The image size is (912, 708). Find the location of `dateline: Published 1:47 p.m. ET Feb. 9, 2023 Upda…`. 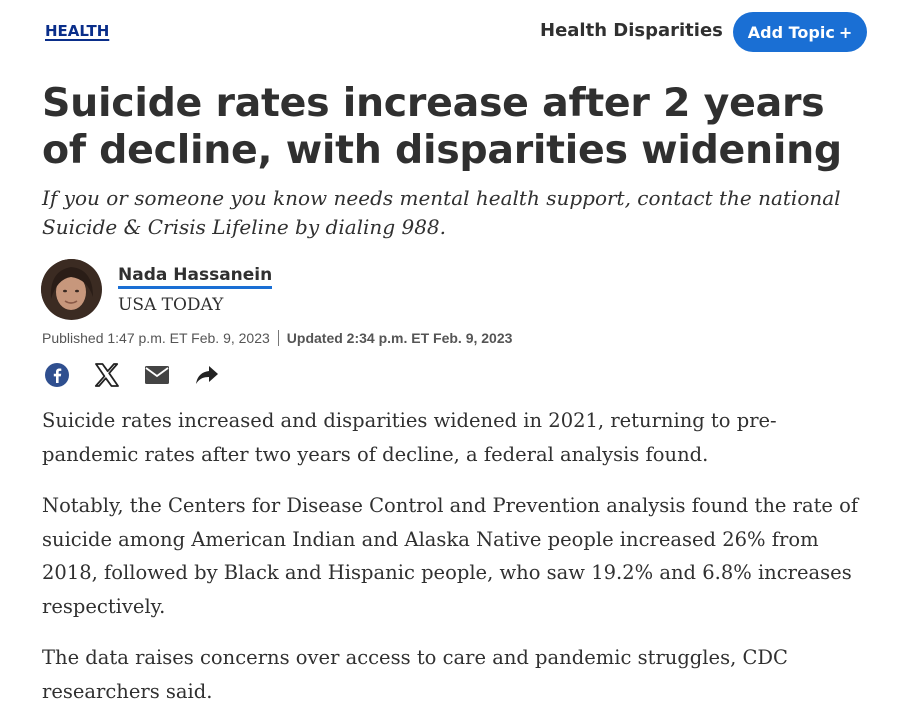

dateline: Published 1:47 p.m. ET Feb. 9, 2023 Upda… is located at coordinates (277, 338).